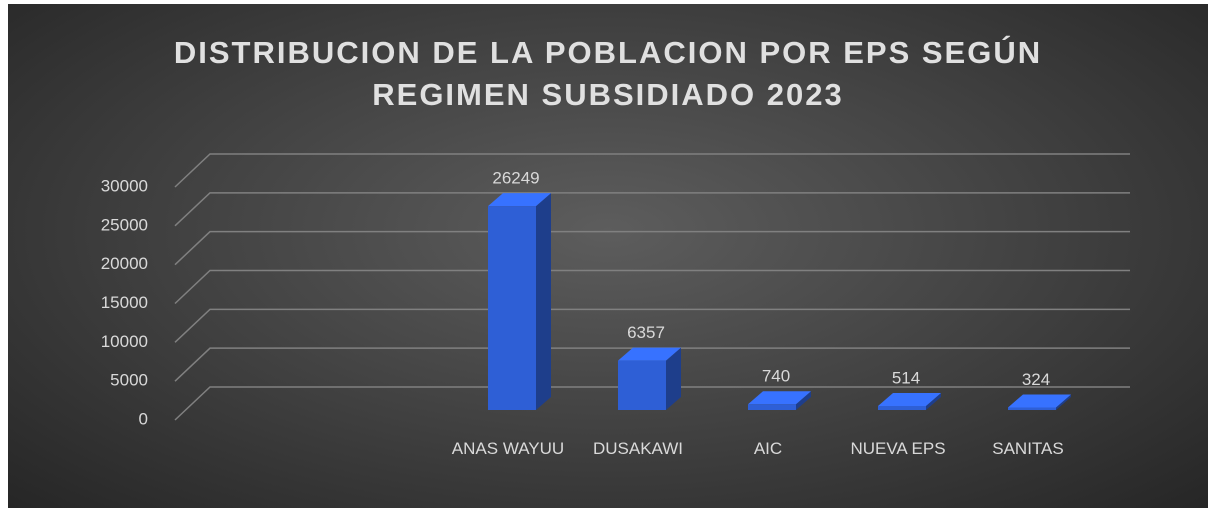 This screenshot has height=512, width=1212. Describe the element at coordinates (124, 185) in the screenshot. I see `y-tick-label: 30000` at that location.